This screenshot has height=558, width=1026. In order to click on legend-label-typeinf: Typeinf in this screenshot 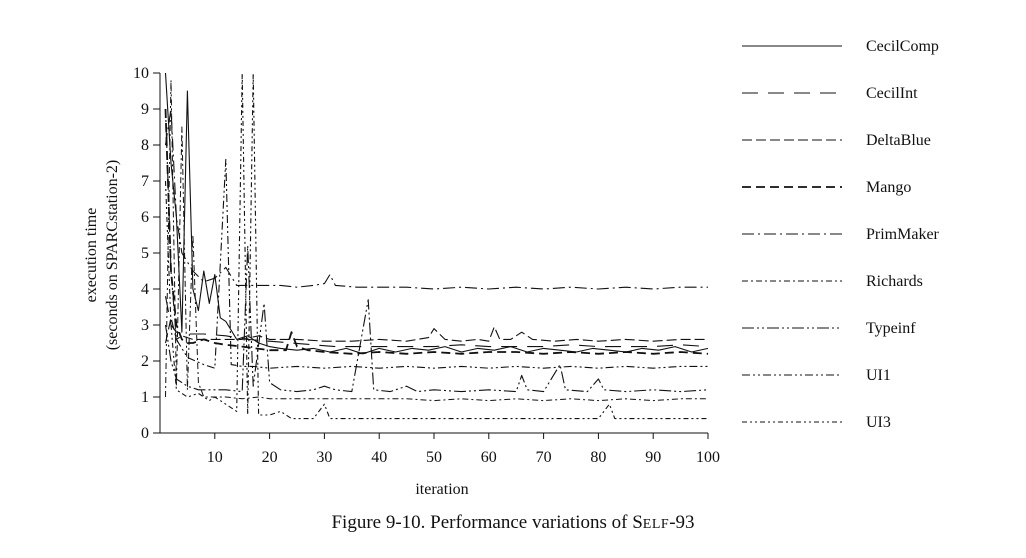, I will do `click(891, 328)`.